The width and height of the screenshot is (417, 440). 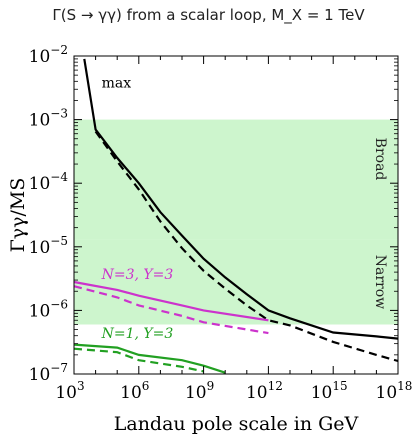 What do you see at coordinates (117, 83) in the screenshot?
I see `annotation-max: max` at bounding box center [117, 83].